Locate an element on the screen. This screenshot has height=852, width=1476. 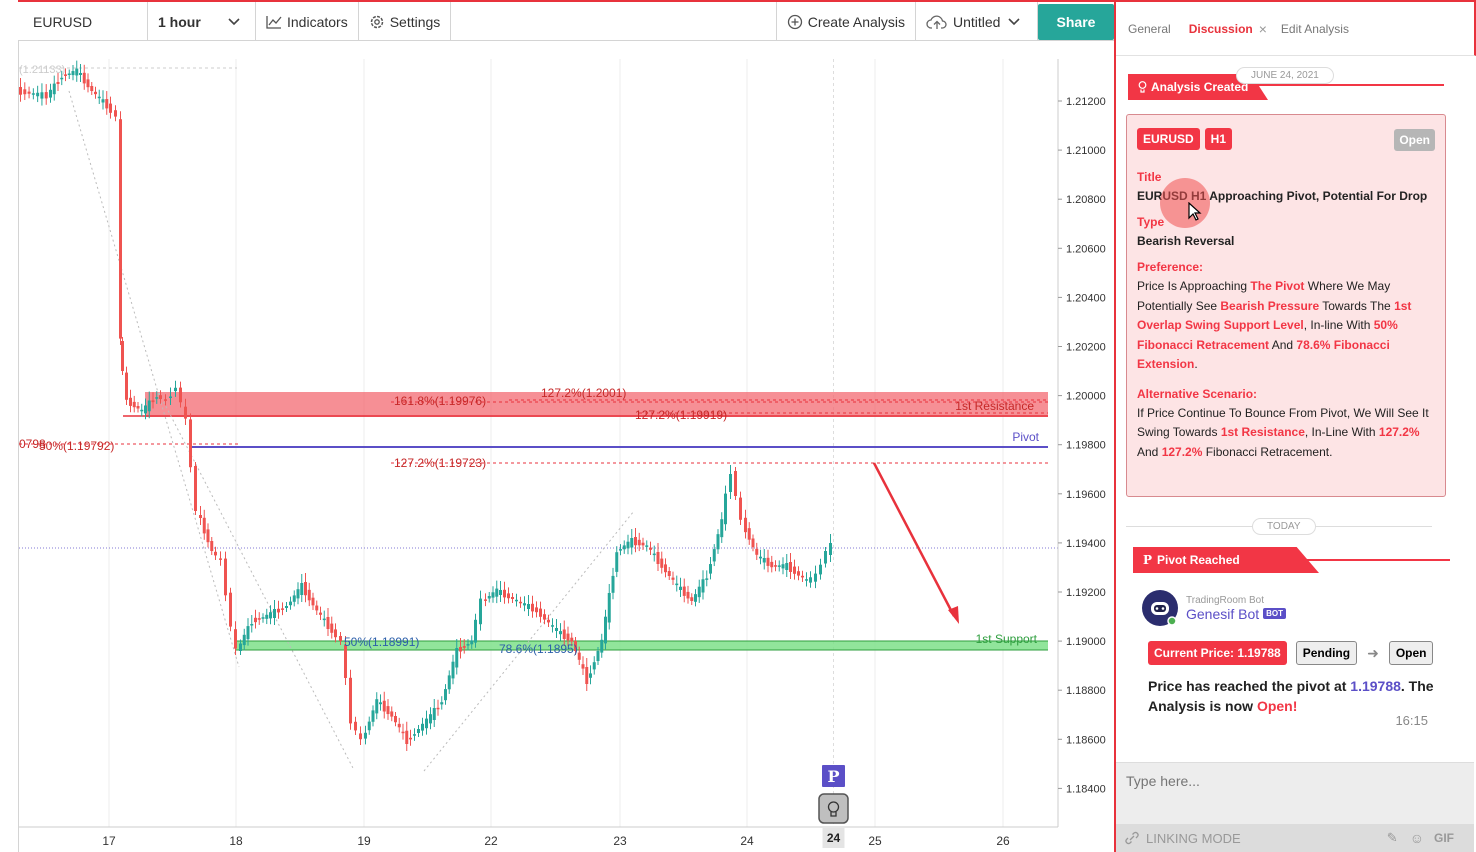
message-composer is located at coordinates (1295, 793).